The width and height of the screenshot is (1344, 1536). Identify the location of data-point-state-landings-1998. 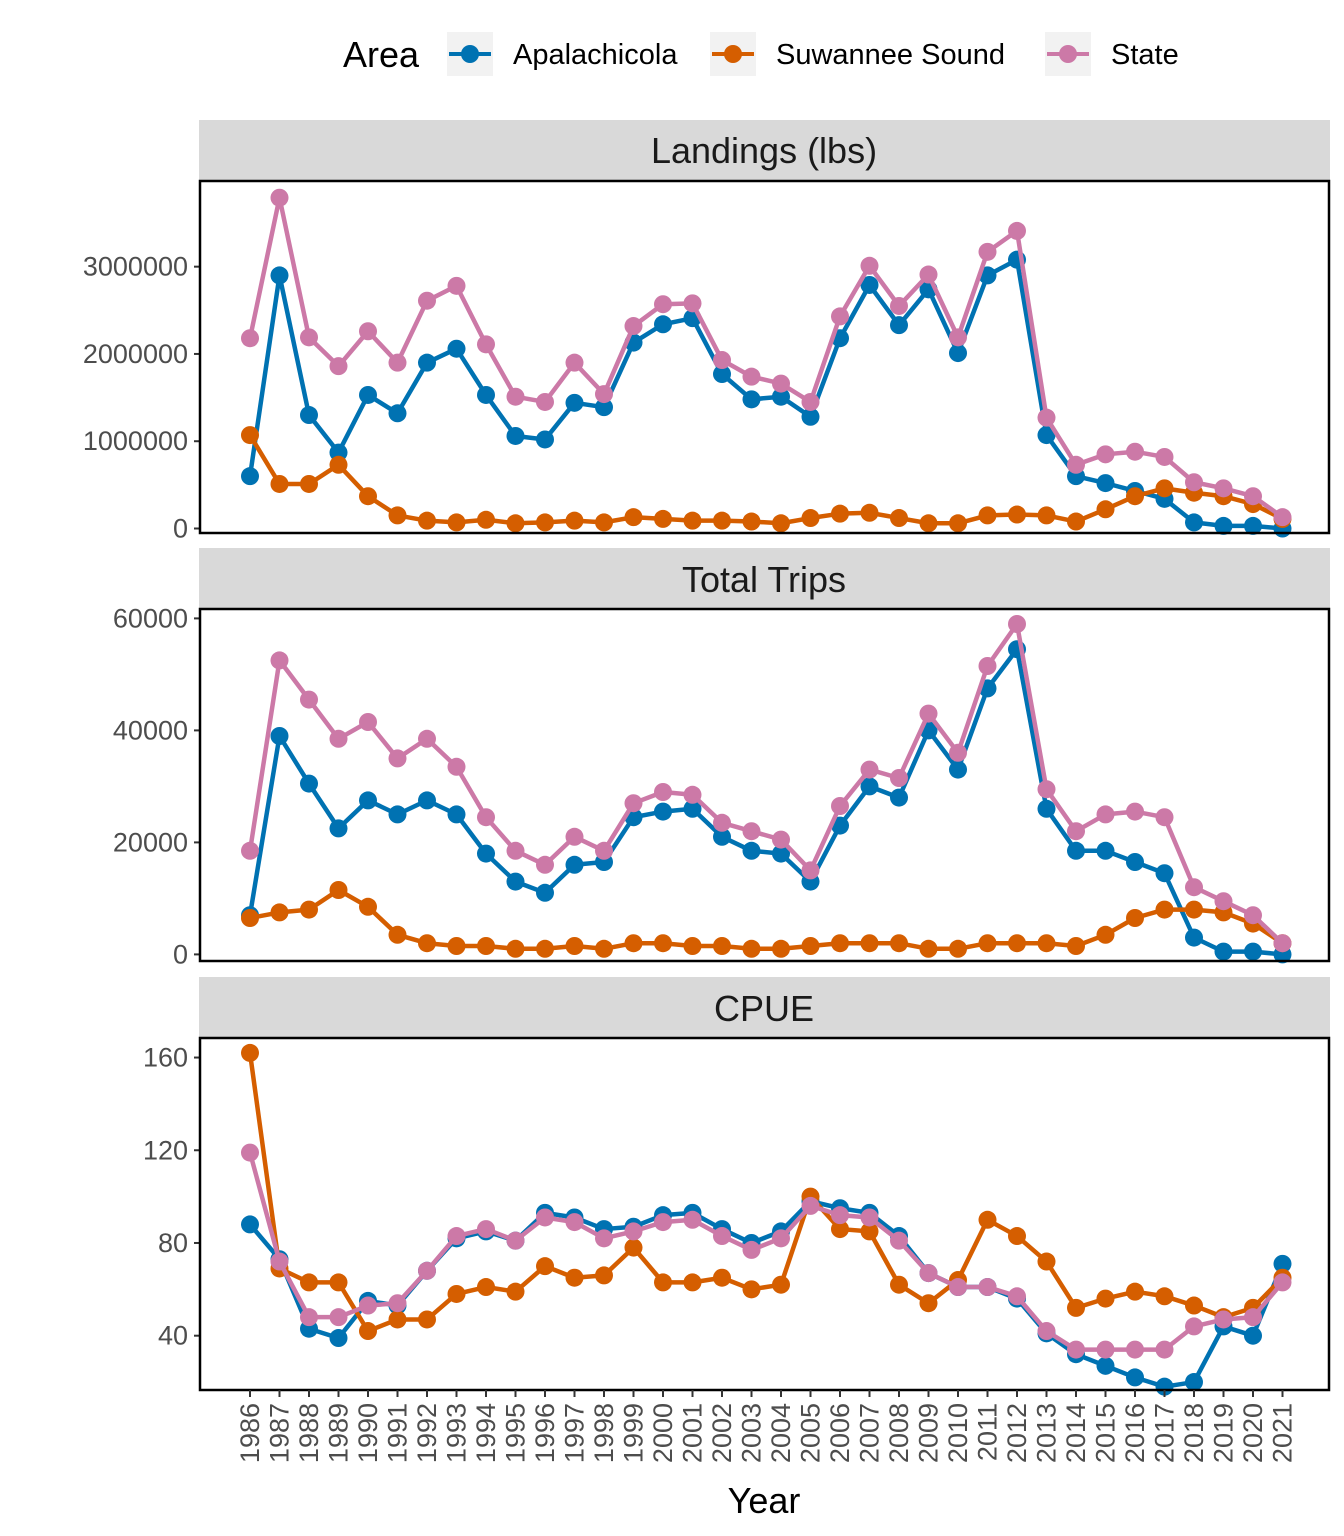
(604, 394).